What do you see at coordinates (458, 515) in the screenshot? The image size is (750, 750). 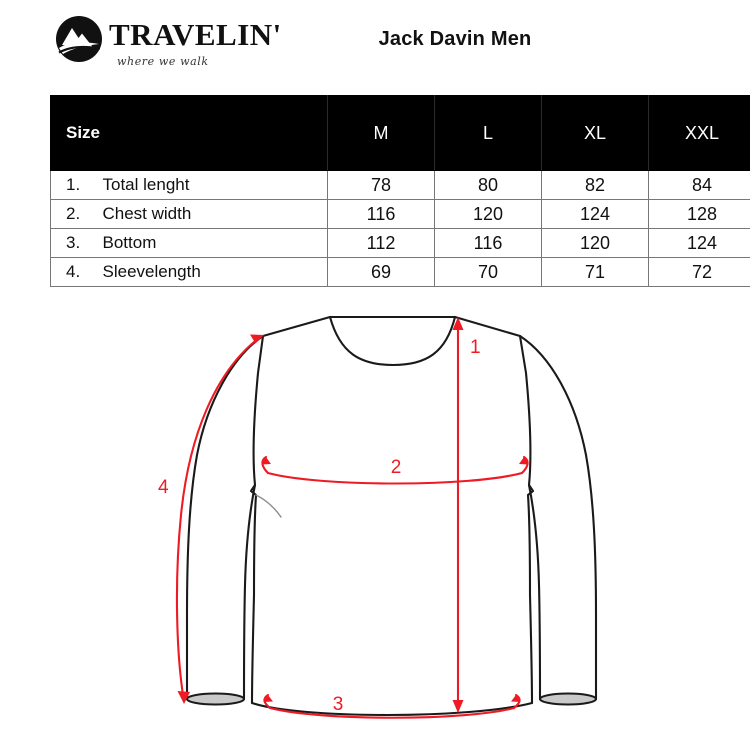 I see `total-length-marker` at bounding box center [458, 515].